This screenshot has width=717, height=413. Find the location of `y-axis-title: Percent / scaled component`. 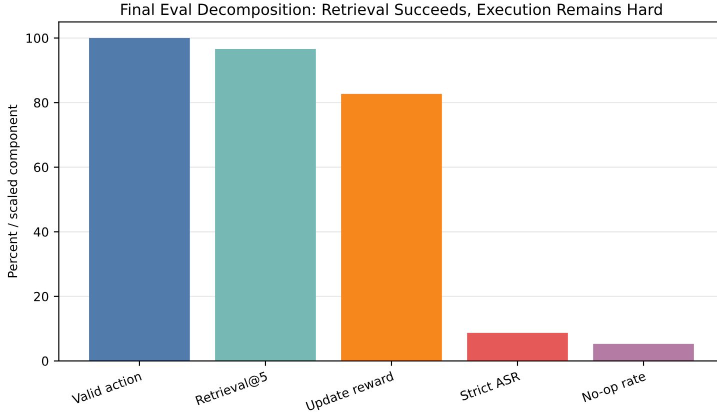

y-axis-title: Percent / scaled component is located at coordinates (14, 191).